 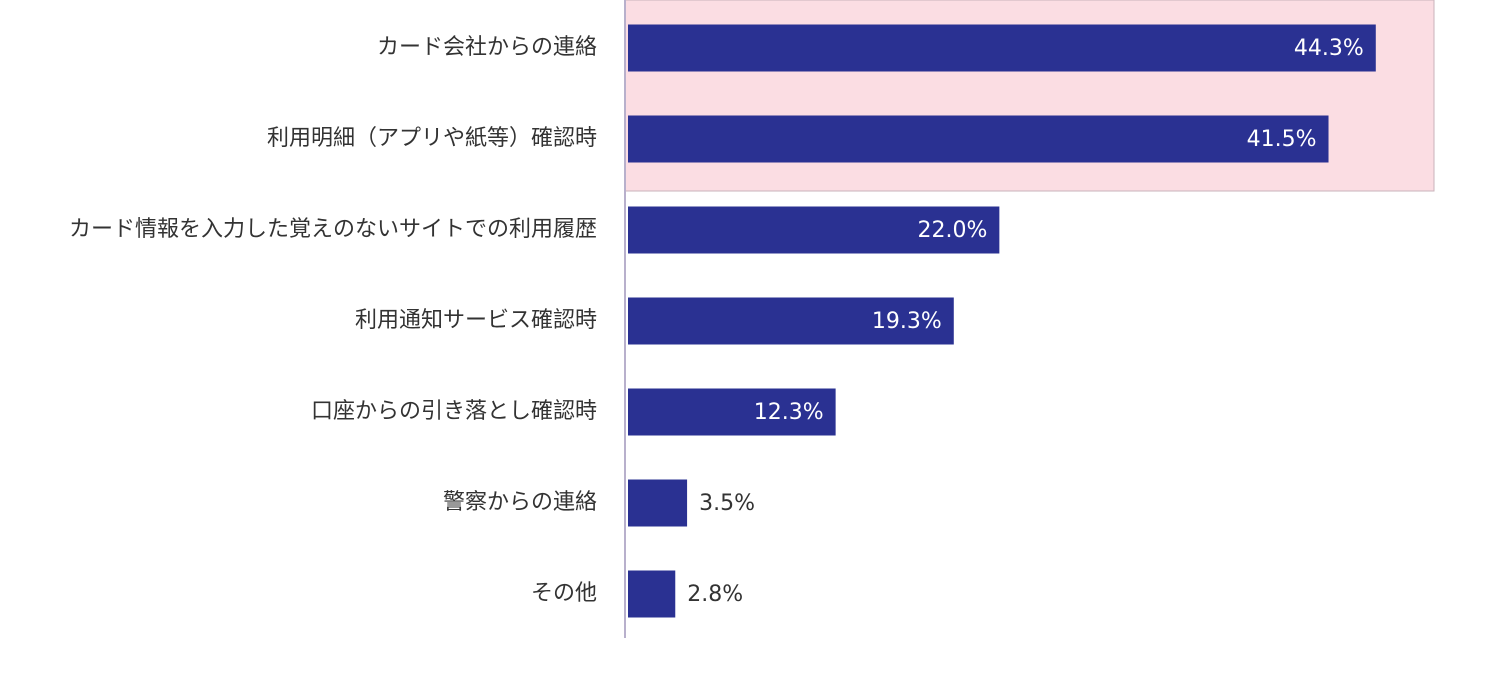 I want to click on value-label: 19.3%, so click(x=907, y=321).